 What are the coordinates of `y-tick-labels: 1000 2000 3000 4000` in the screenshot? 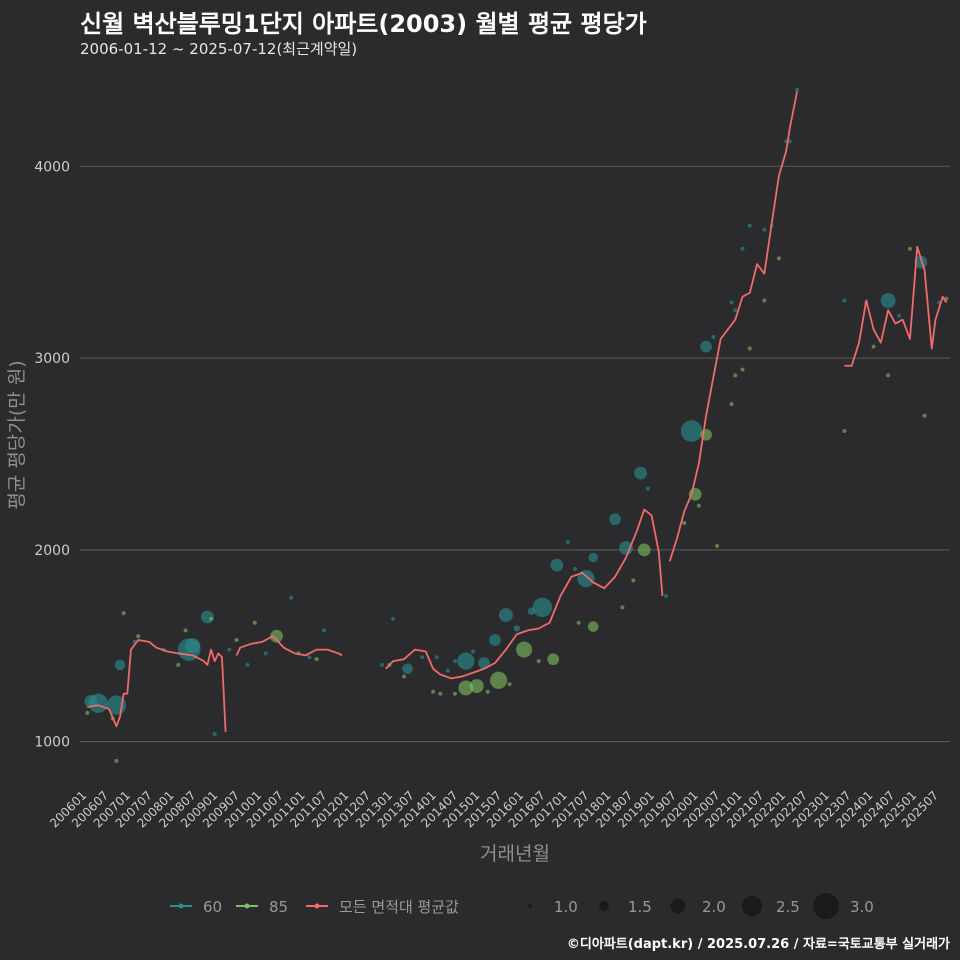 It's located at (52, 454).